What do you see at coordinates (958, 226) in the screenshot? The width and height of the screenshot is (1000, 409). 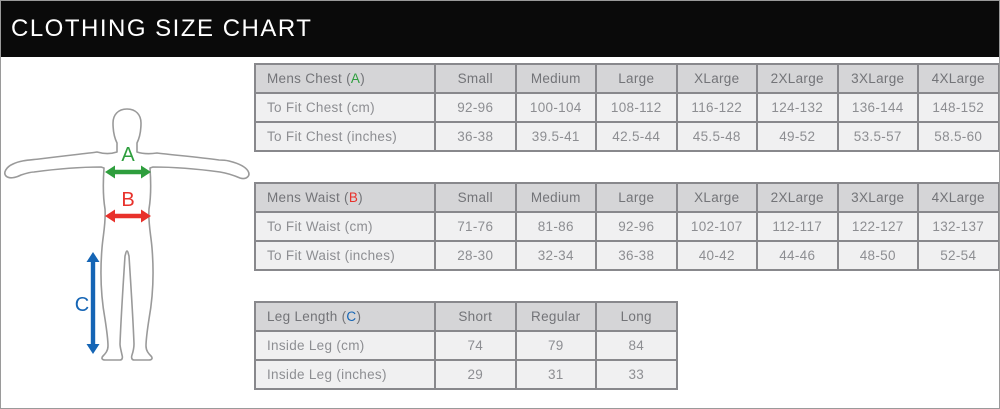 I see `size-value: 132-137` at bounding box center [958, 226].